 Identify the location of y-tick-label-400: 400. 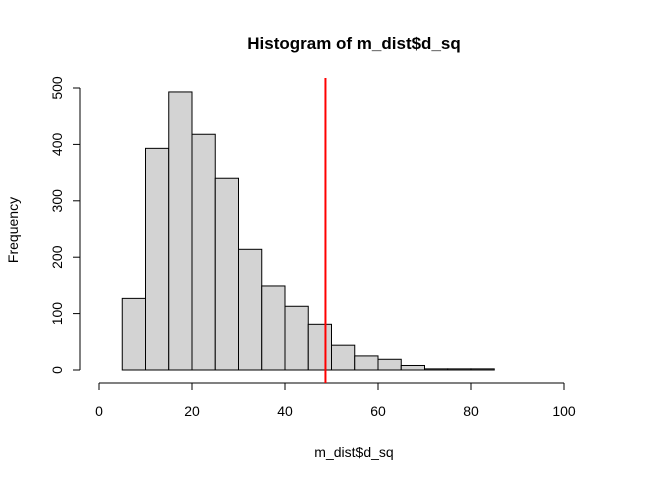
(57, 145).